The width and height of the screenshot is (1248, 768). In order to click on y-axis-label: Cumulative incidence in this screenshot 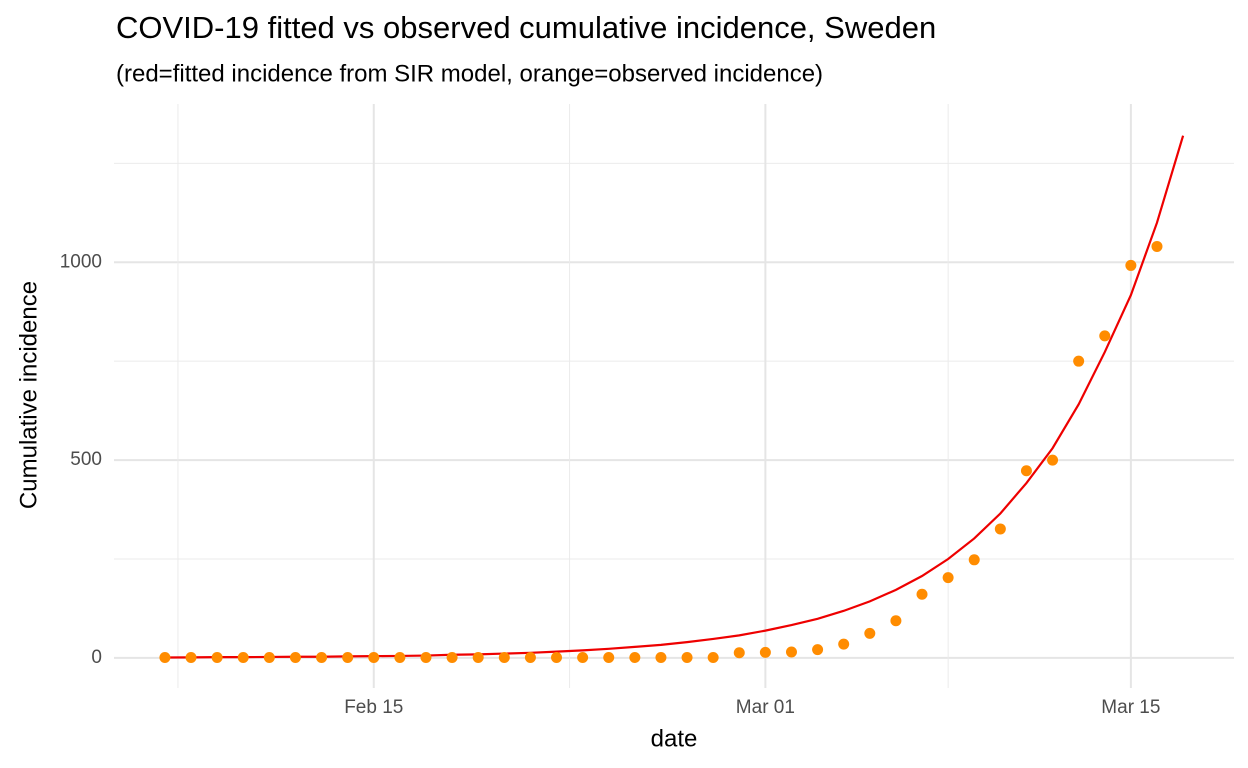, I will do `click(28, 395)`.